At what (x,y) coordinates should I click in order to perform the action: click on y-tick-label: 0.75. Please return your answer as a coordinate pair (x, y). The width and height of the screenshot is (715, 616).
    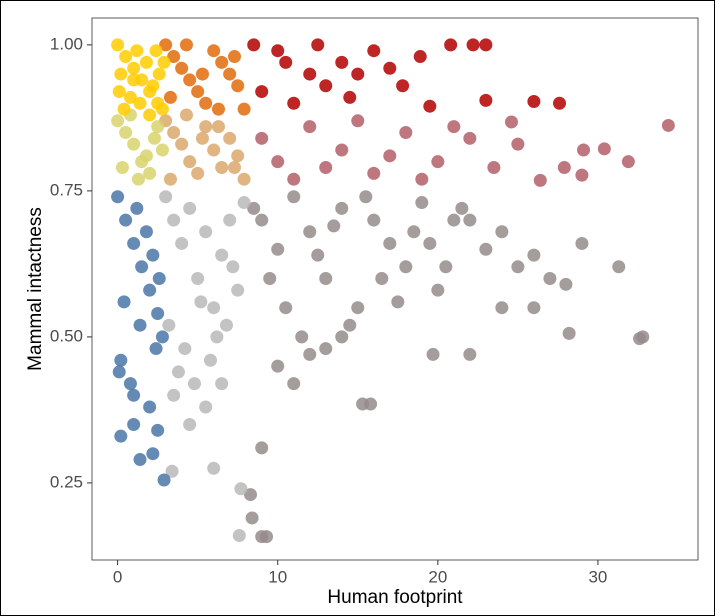
    Looking at the image, I should click on (66, 189).